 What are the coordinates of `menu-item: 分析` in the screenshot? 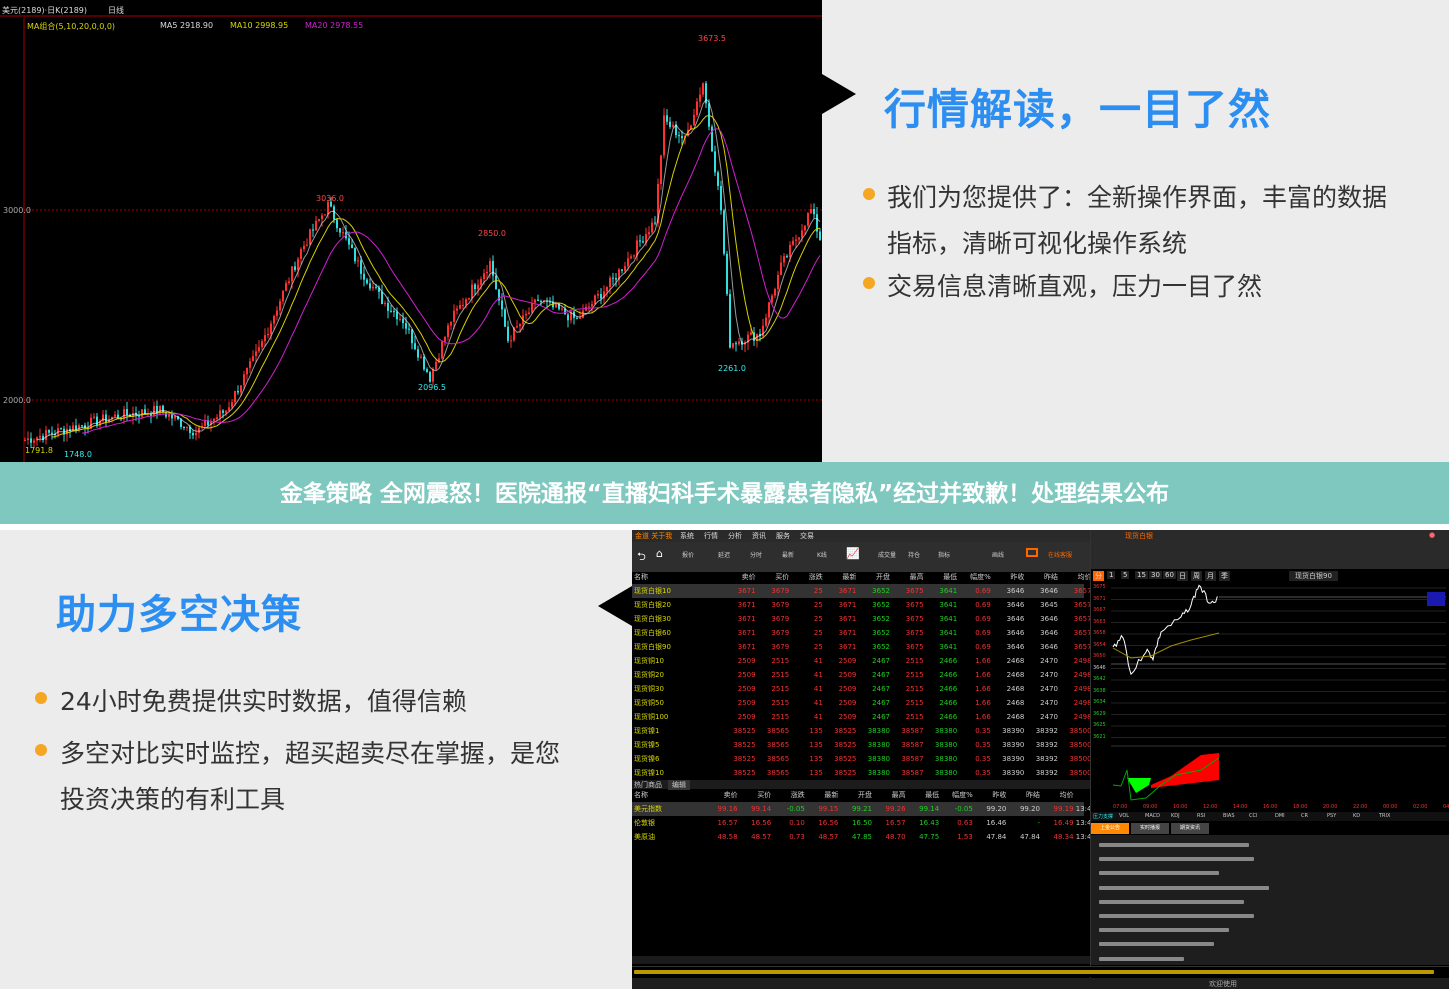 It's located at (735, 536).